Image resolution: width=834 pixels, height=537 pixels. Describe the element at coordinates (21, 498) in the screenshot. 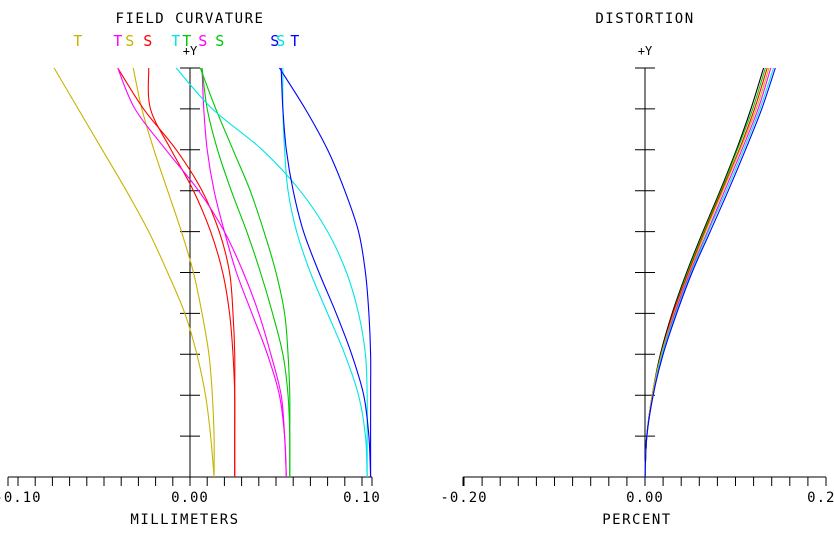

I see `field-curvature-x-tick-label: -0.10` at that location.